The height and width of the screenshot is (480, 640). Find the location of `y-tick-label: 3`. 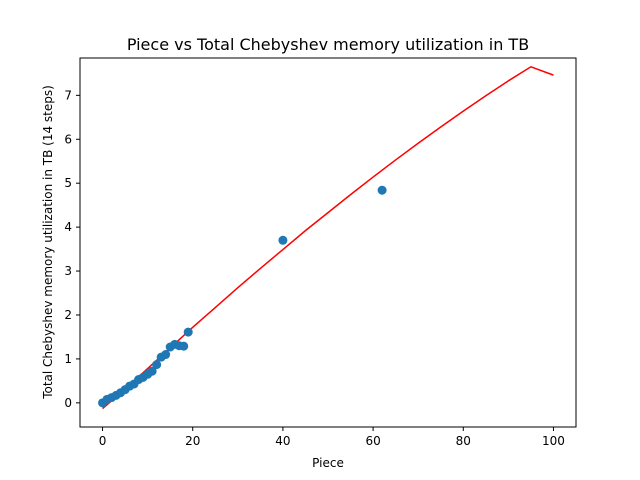

y-tick-label: 3 is located at coordinates (68, 271).